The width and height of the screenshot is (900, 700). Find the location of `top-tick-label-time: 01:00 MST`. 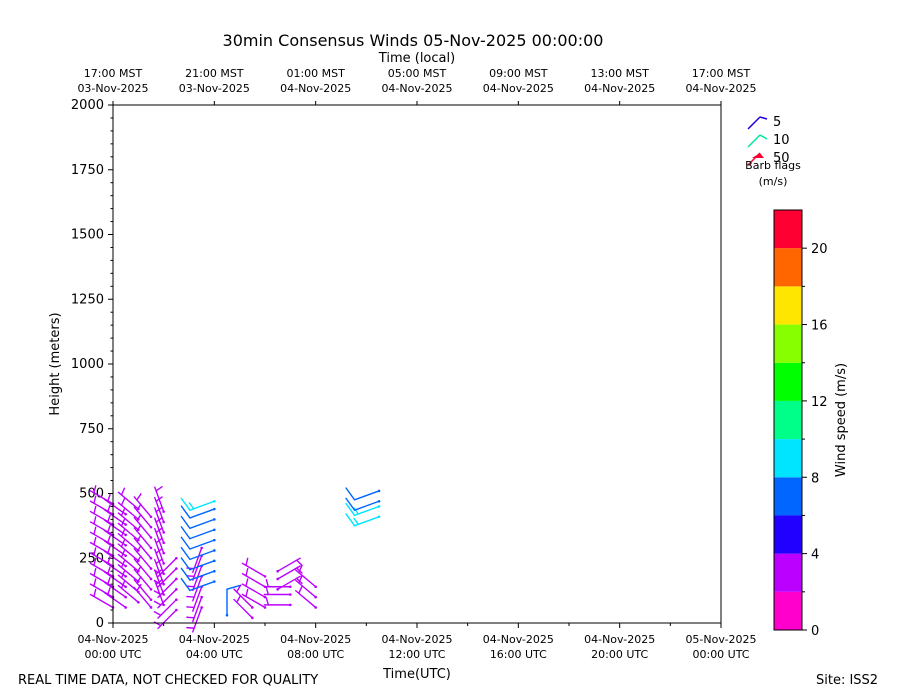

top-tick-label-time: 01:00 MST is located at coordinates (315, 73).